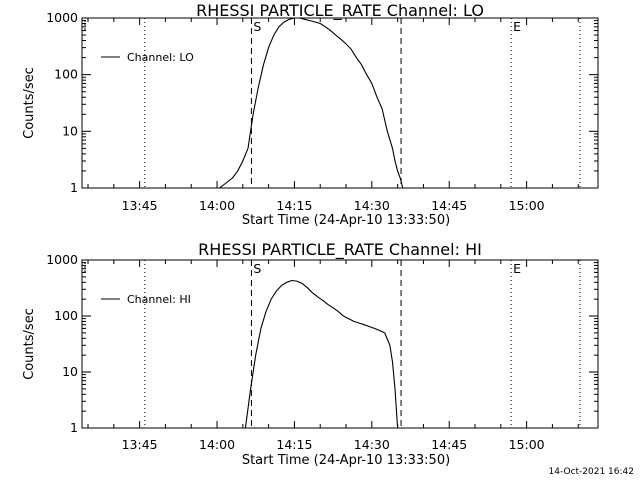  I want to click on legend-label: Channel: LO, so click(160, 57).